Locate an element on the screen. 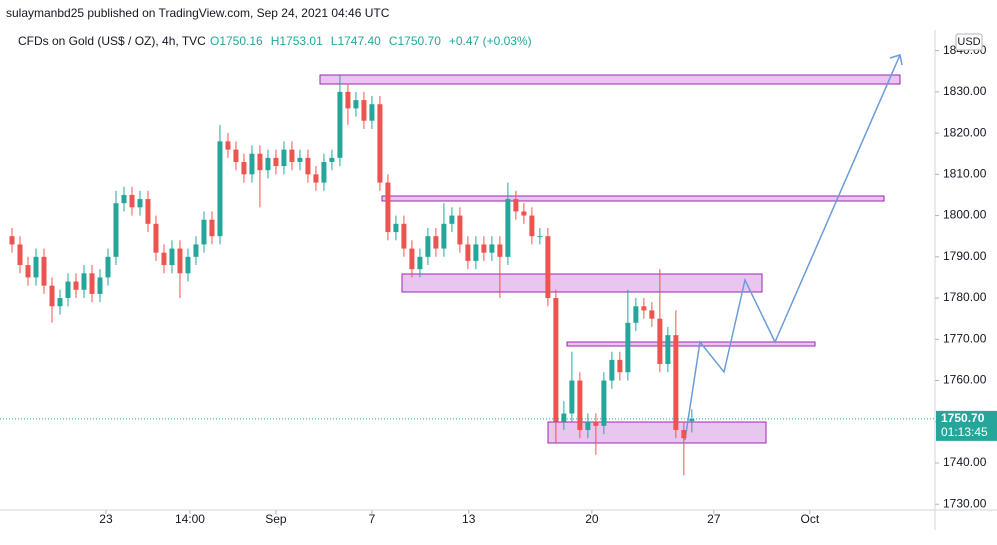  x-tick-label: Oct is located at coordinates (809, 519).